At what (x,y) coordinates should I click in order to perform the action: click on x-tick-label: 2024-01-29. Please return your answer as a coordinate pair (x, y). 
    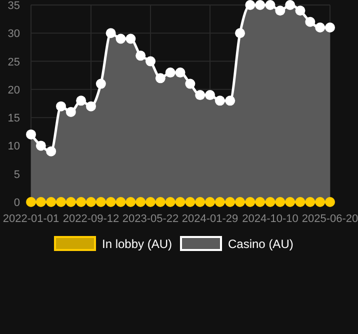
    Looking at the image, I should click on (210, 219).